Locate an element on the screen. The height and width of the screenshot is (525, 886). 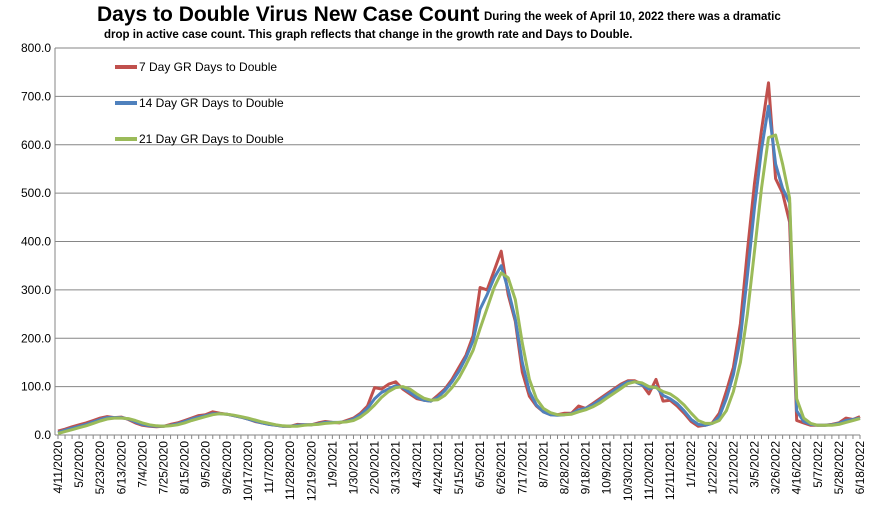
x-tick-label: 12/11/2021 is located at coordinates (670, 470).